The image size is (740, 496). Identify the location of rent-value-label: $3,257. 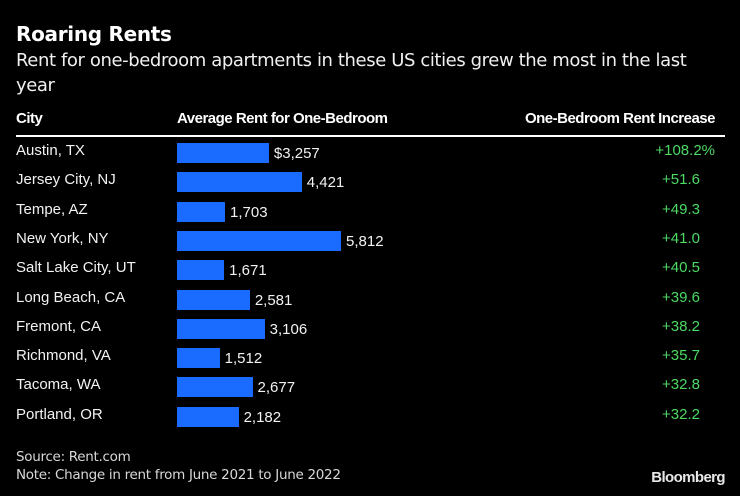
(296, 153).